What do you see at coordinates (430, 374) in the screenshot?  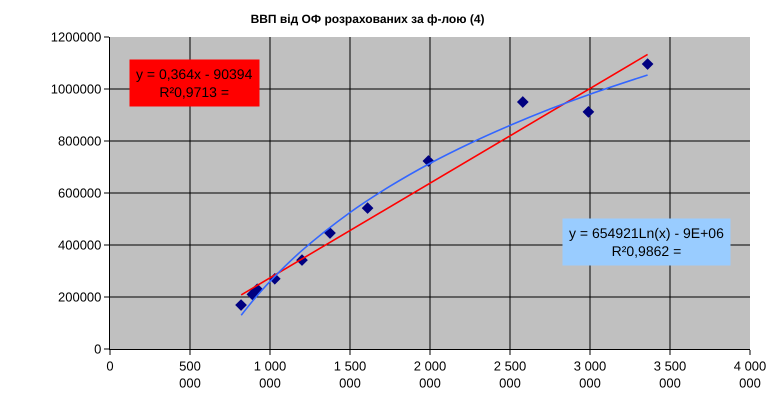 I see `x-tick-label: 2 000 000` at bounding box center [430, 374].